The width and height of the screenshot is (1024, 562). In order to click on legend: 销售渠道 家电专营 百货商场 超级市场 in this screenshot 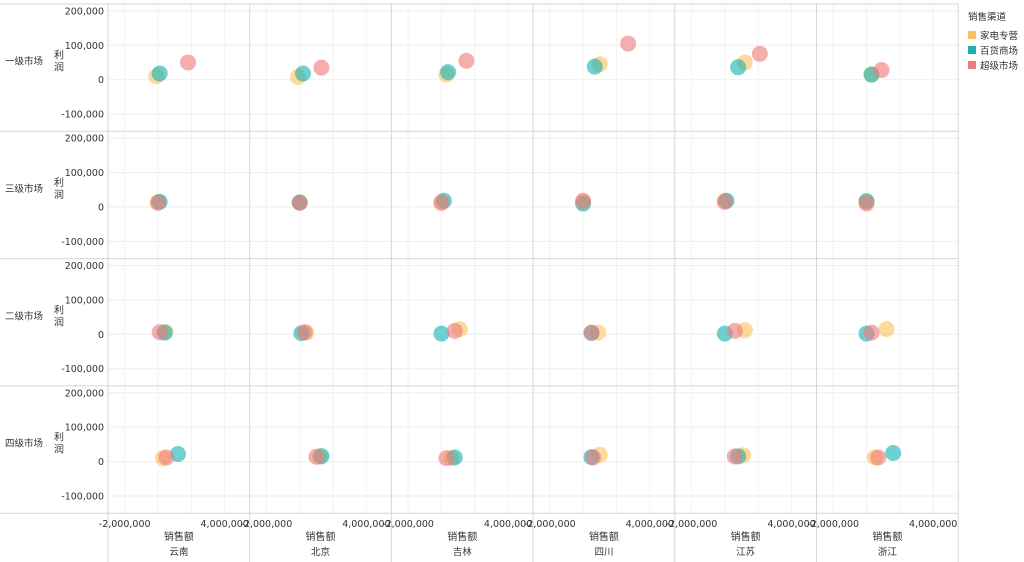, I will do `click(993, 40)`.